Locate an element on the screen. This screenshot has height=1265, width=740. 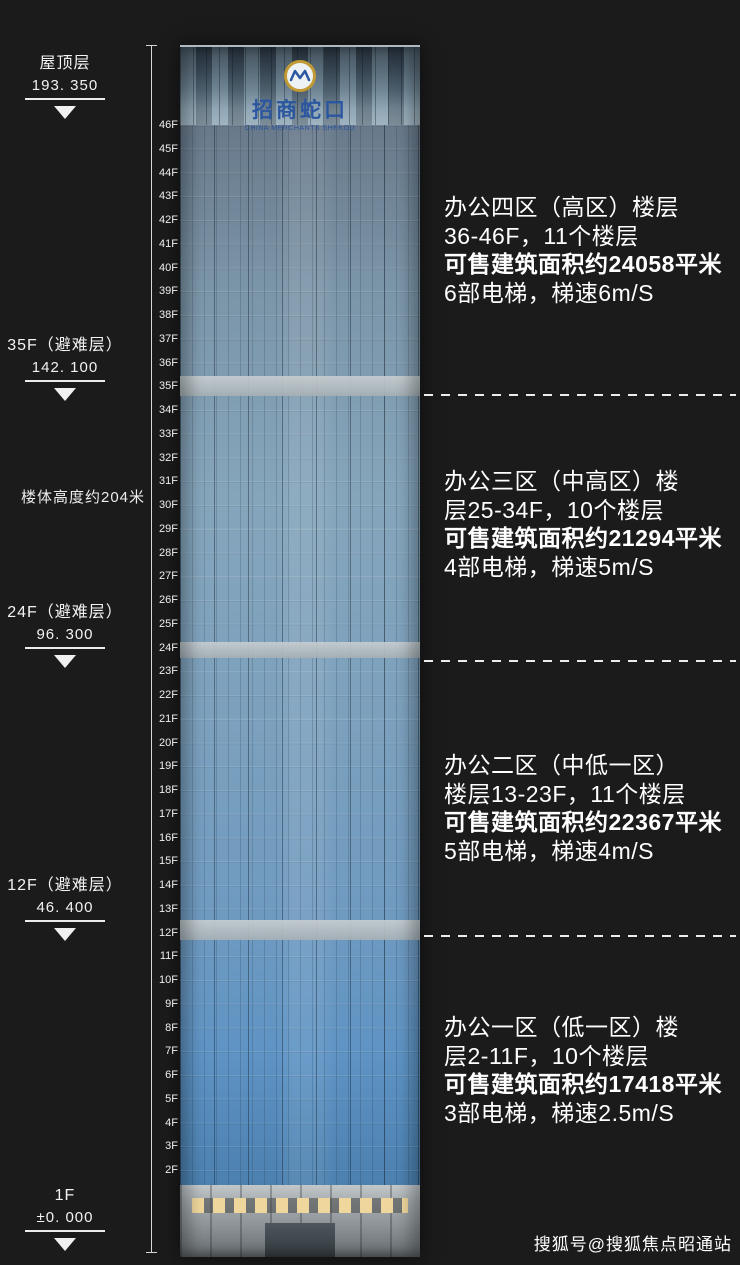
marker-elevation-value: 46. 400 is located at coordinates (65, 907).